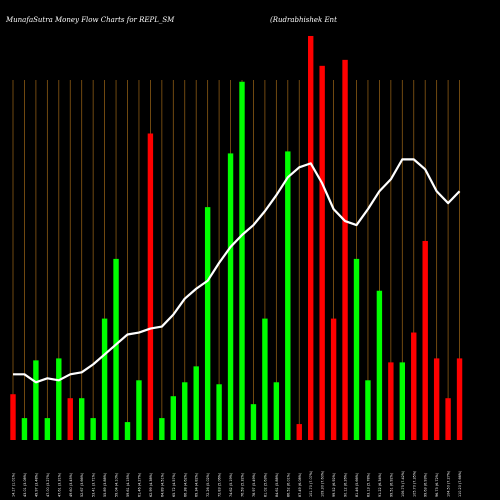  I want to click on x-tick-label: 99.52 (6.92%), so click(334, 484).